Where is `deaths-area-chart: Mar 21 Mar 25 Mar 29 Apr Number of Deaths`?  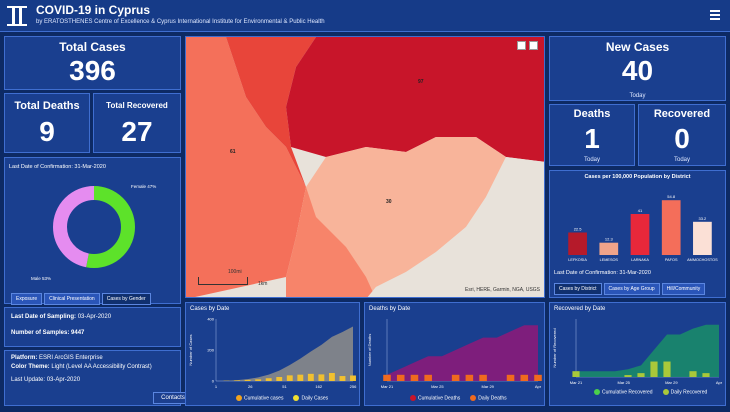
deaths-area-chart: Mar 21 Mar 25 Mar 29 Apr Number of Deaths is located at coordinates (454, 354).